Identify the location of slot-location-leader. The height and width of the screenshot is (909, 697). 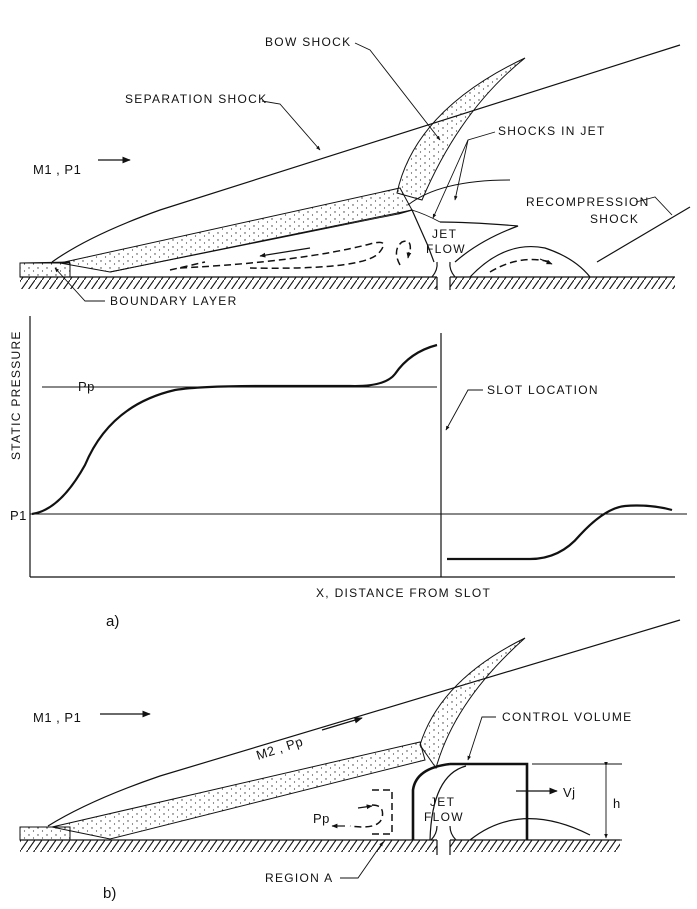
(464, 410).